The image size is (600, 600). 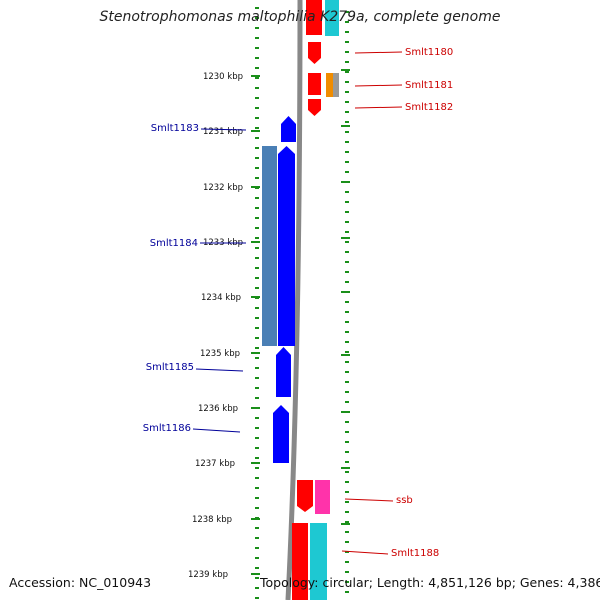 What do you see at coordinates (208, 575) in the screenshot?
I see `scale-label: 1239 kbp` at bounding box center [208, 575].